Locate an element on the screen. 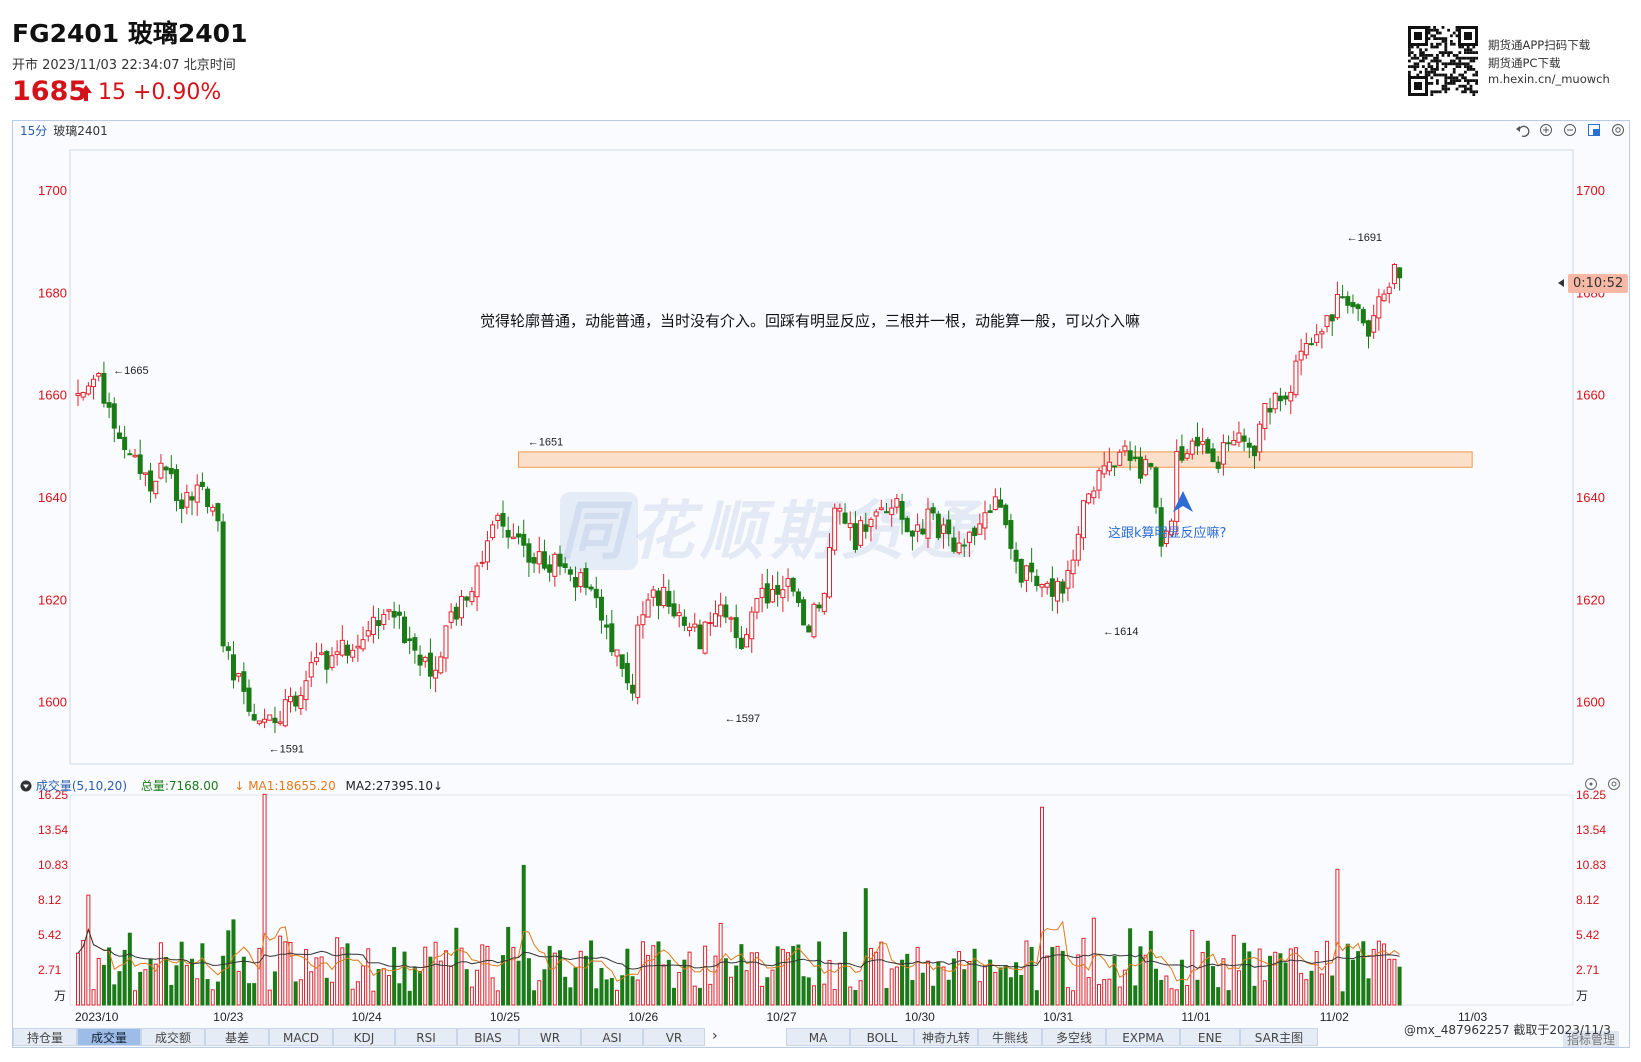  y-tick-left: 1600 is located at coordinates (52, 702).